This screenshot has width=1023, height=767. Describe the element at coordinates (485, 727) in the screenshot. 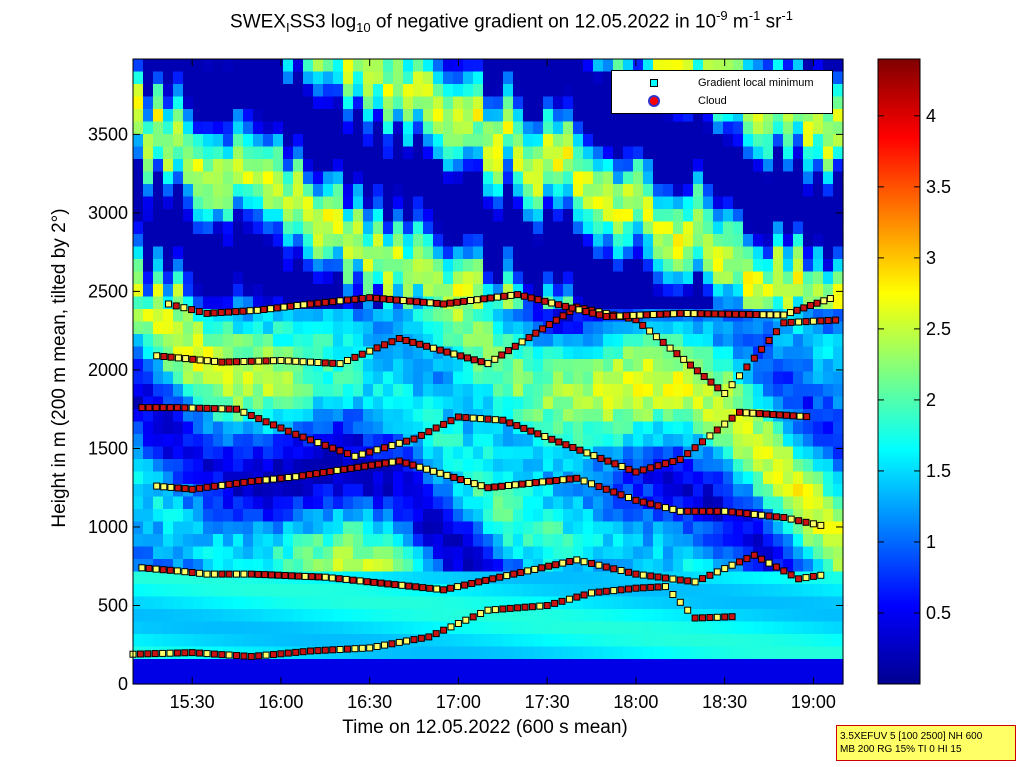

I see `x-axis-label: Time on 12.05.2022 (600 s mean)` at that location.